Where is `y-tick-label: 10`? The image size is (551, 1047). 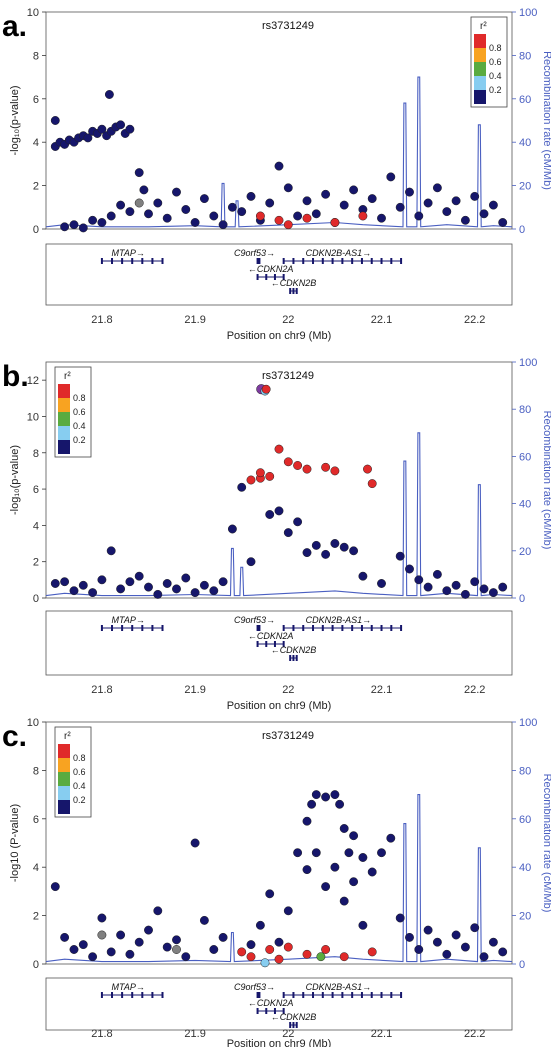
y-tick-label: 10 is located at coordinates (33, 417).